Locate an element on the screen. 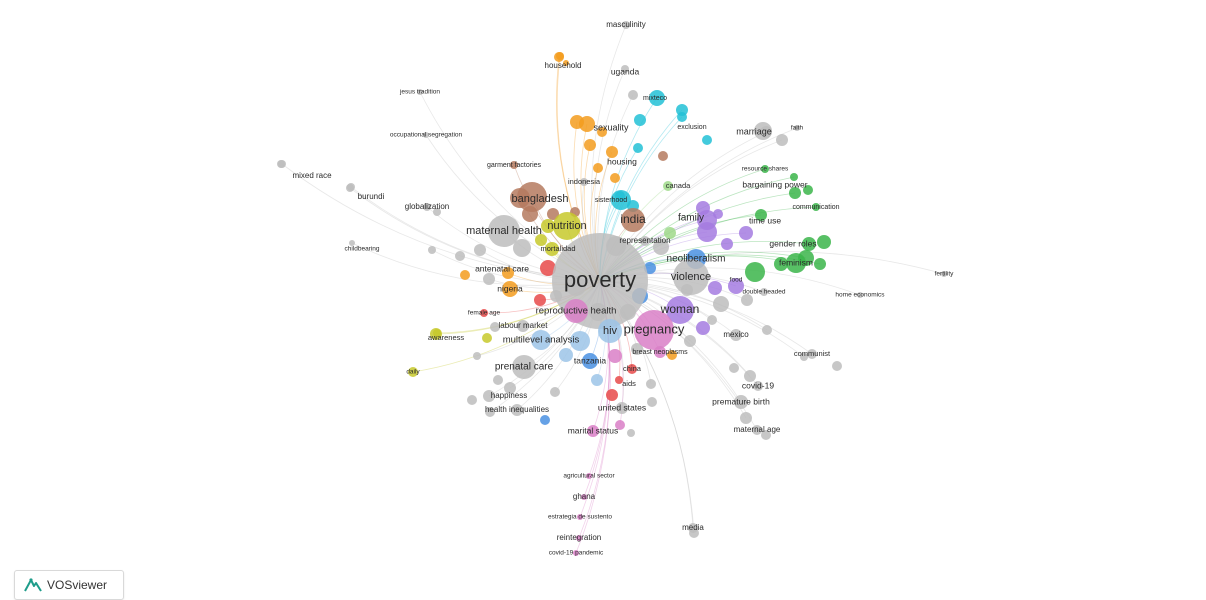  label-occupational-segregation: occupational segregation is located at coordinates (426, 135).